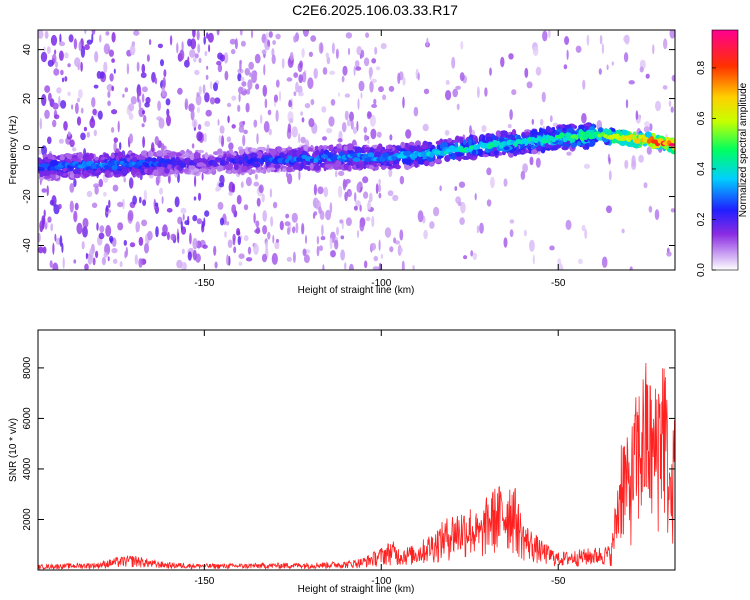  What do you see at coordinates (27, 418) in the screenshot?
I see `snr-y-tick-label: 6000` at bounding box center [27, 418].